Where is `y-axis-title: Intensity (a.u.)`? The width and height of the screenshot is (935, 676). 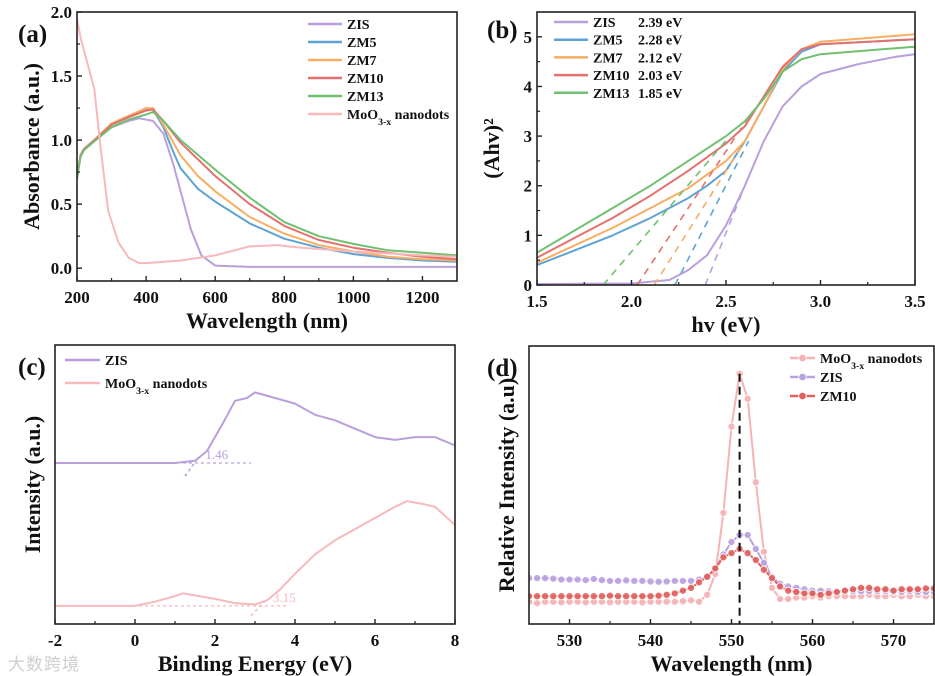 y-axis-title: Intensity (a.u.) is located at coordinates (32, 485).